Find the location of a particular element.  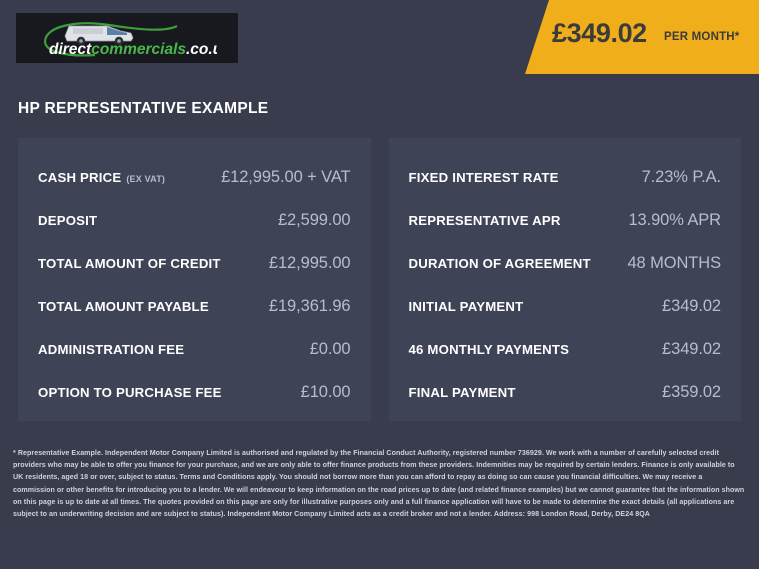

finance-row: OPTION TO PURCHASE FEE £10.00 is located at coordinates (194, 392).